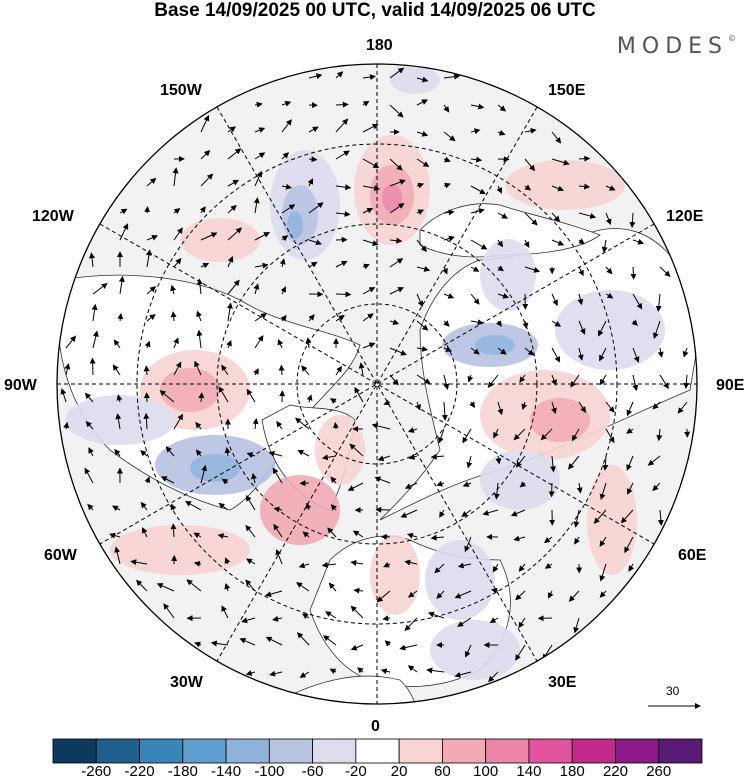  Describe the element at coordinates (60, 555) in the screenshot. I see `label-60w: 60W` at that location.